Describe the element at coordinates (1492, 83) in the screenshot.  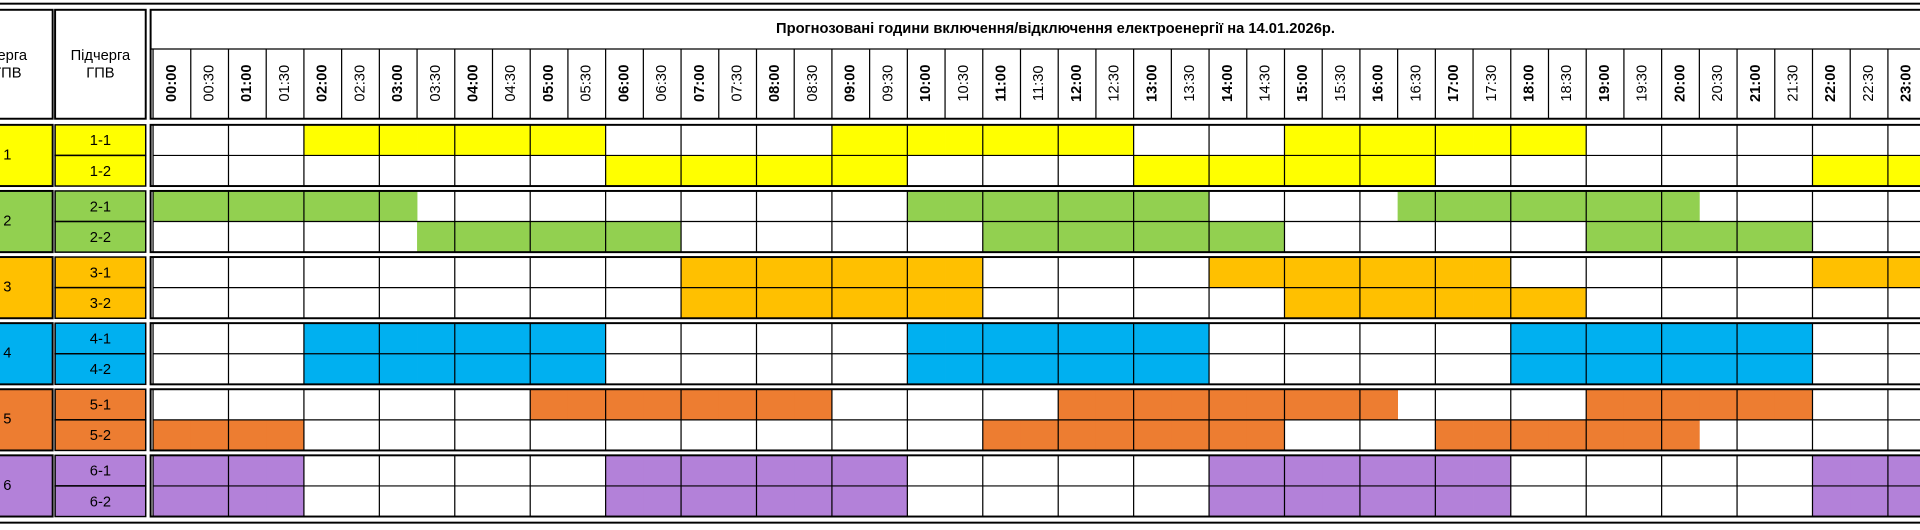
I see `time-label: 17:30` at that location.